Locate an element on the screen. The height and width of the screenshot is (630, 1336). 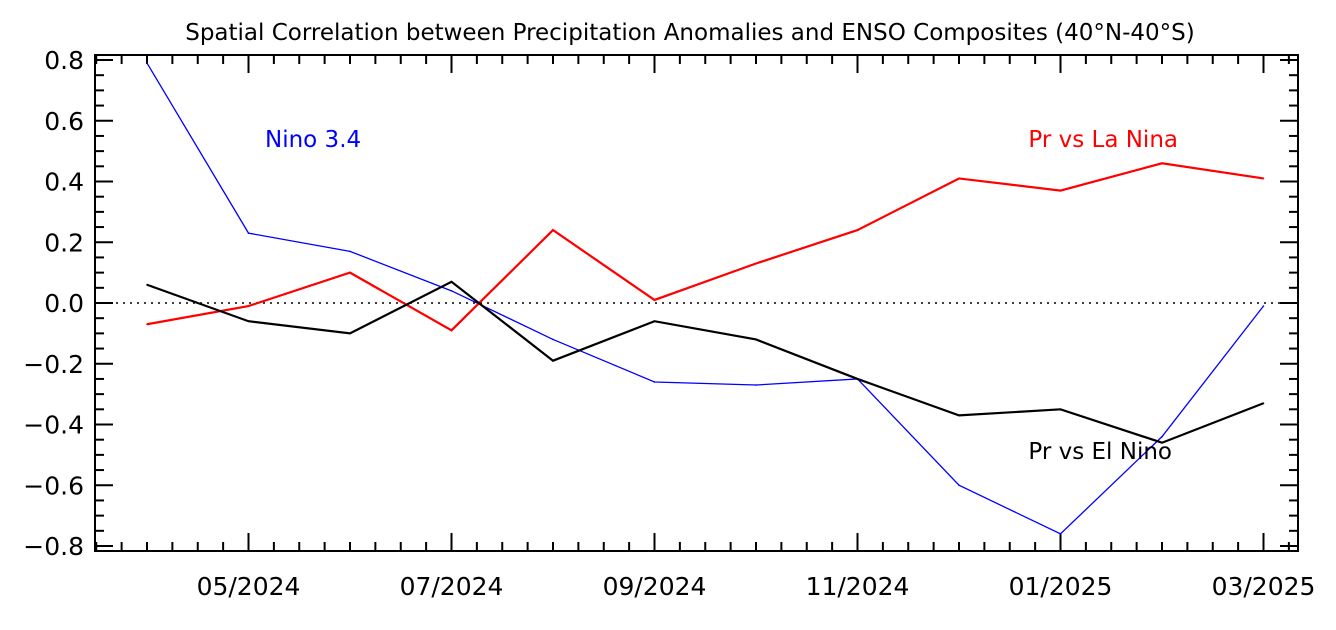
x-tick-label: 07/2024 is located at coordinates (452, 586).